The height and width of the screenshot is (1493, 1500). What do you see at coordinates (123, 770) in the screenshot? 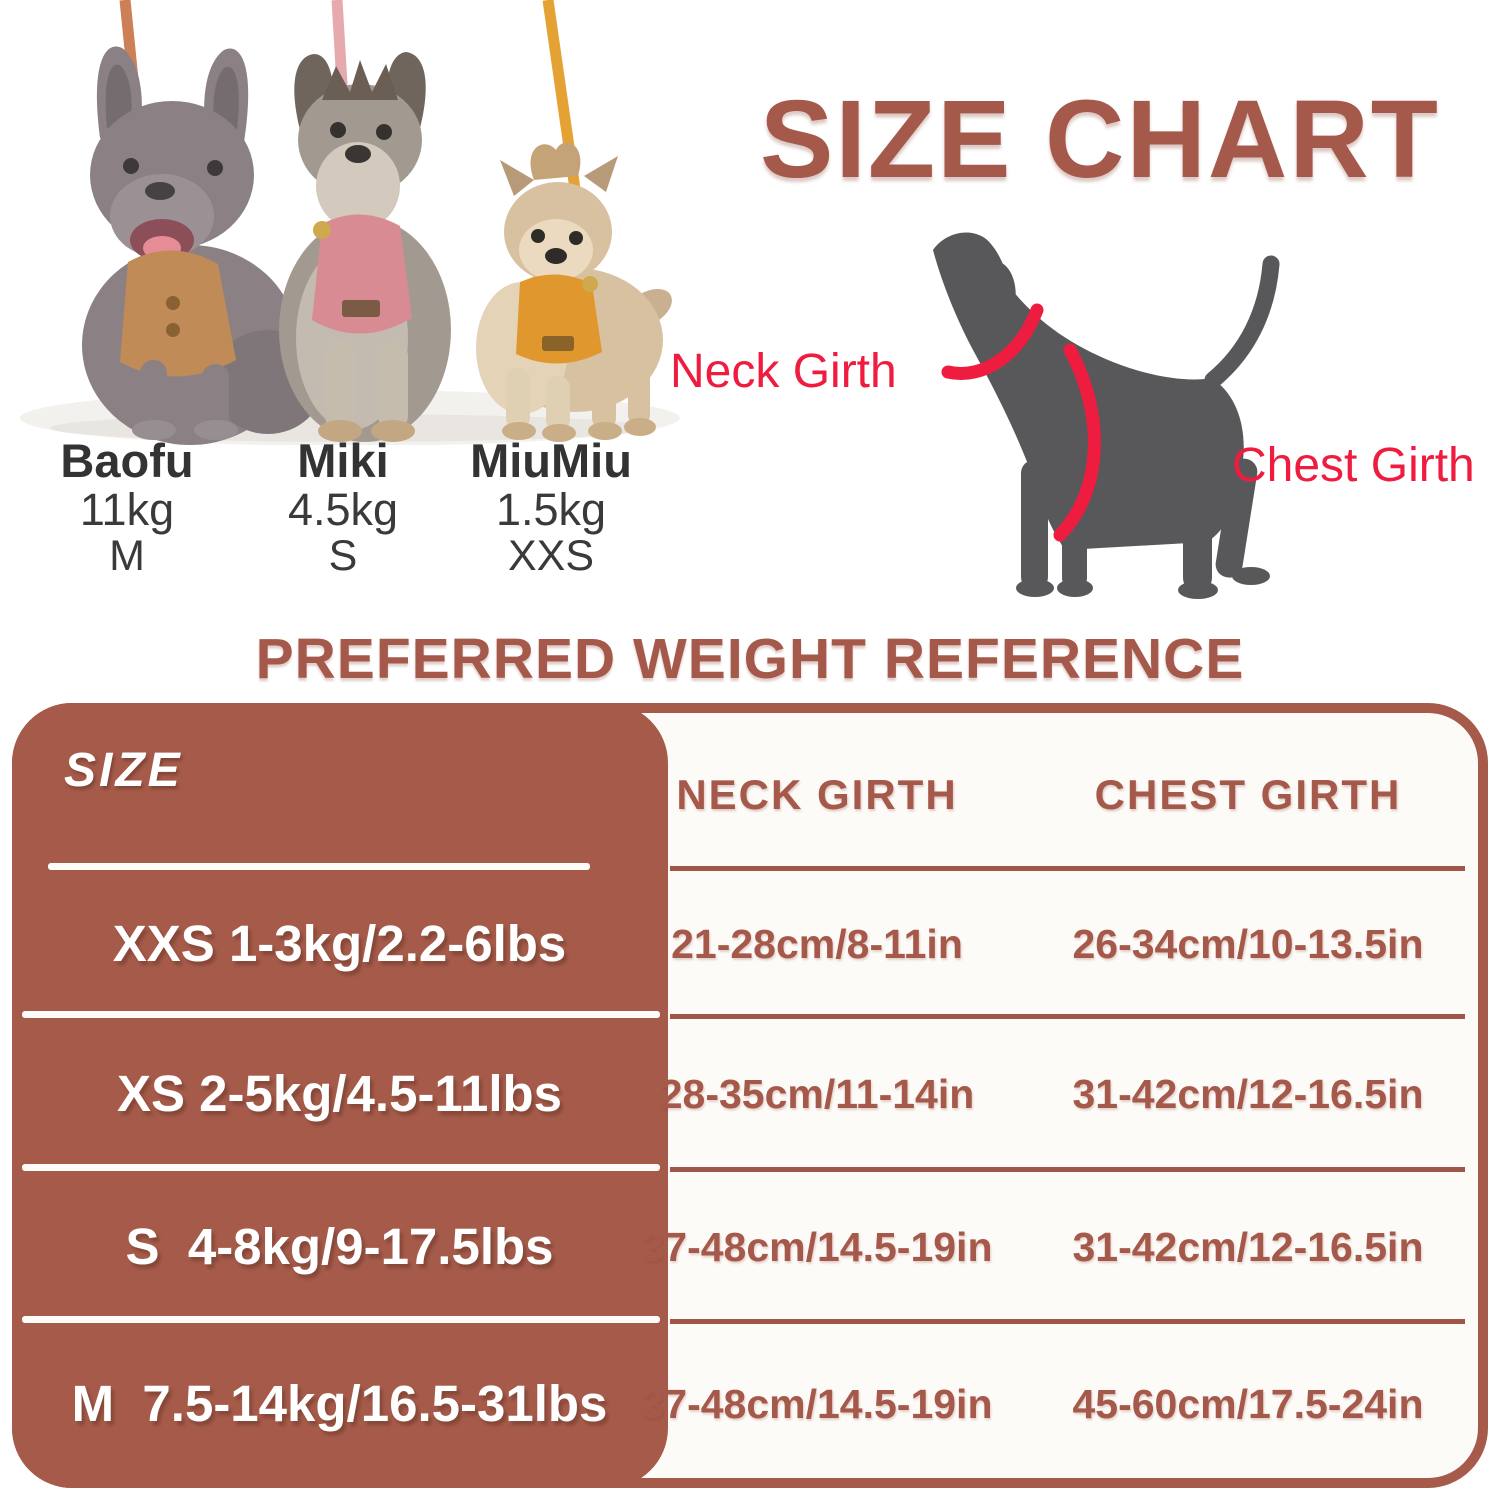
I see `column-header-size: SIZE` at bounding box center [123, 770].